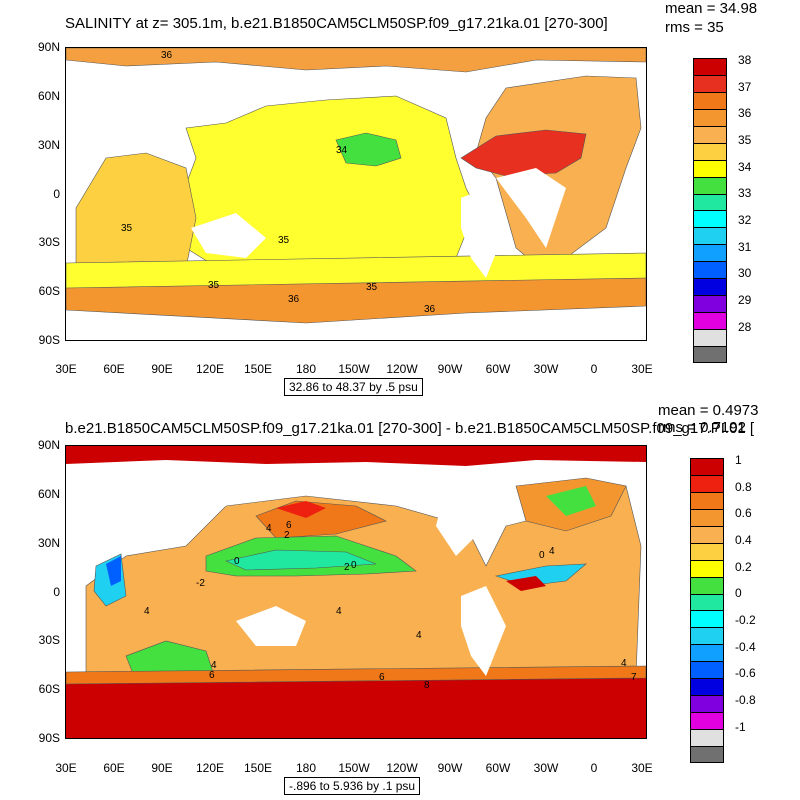 The height and width of the screenshot is (800, 800). What do you see at coordinates (49, 291) in the screenshot?
I see `lat-label: 60S` at bounding box center [49, 291].